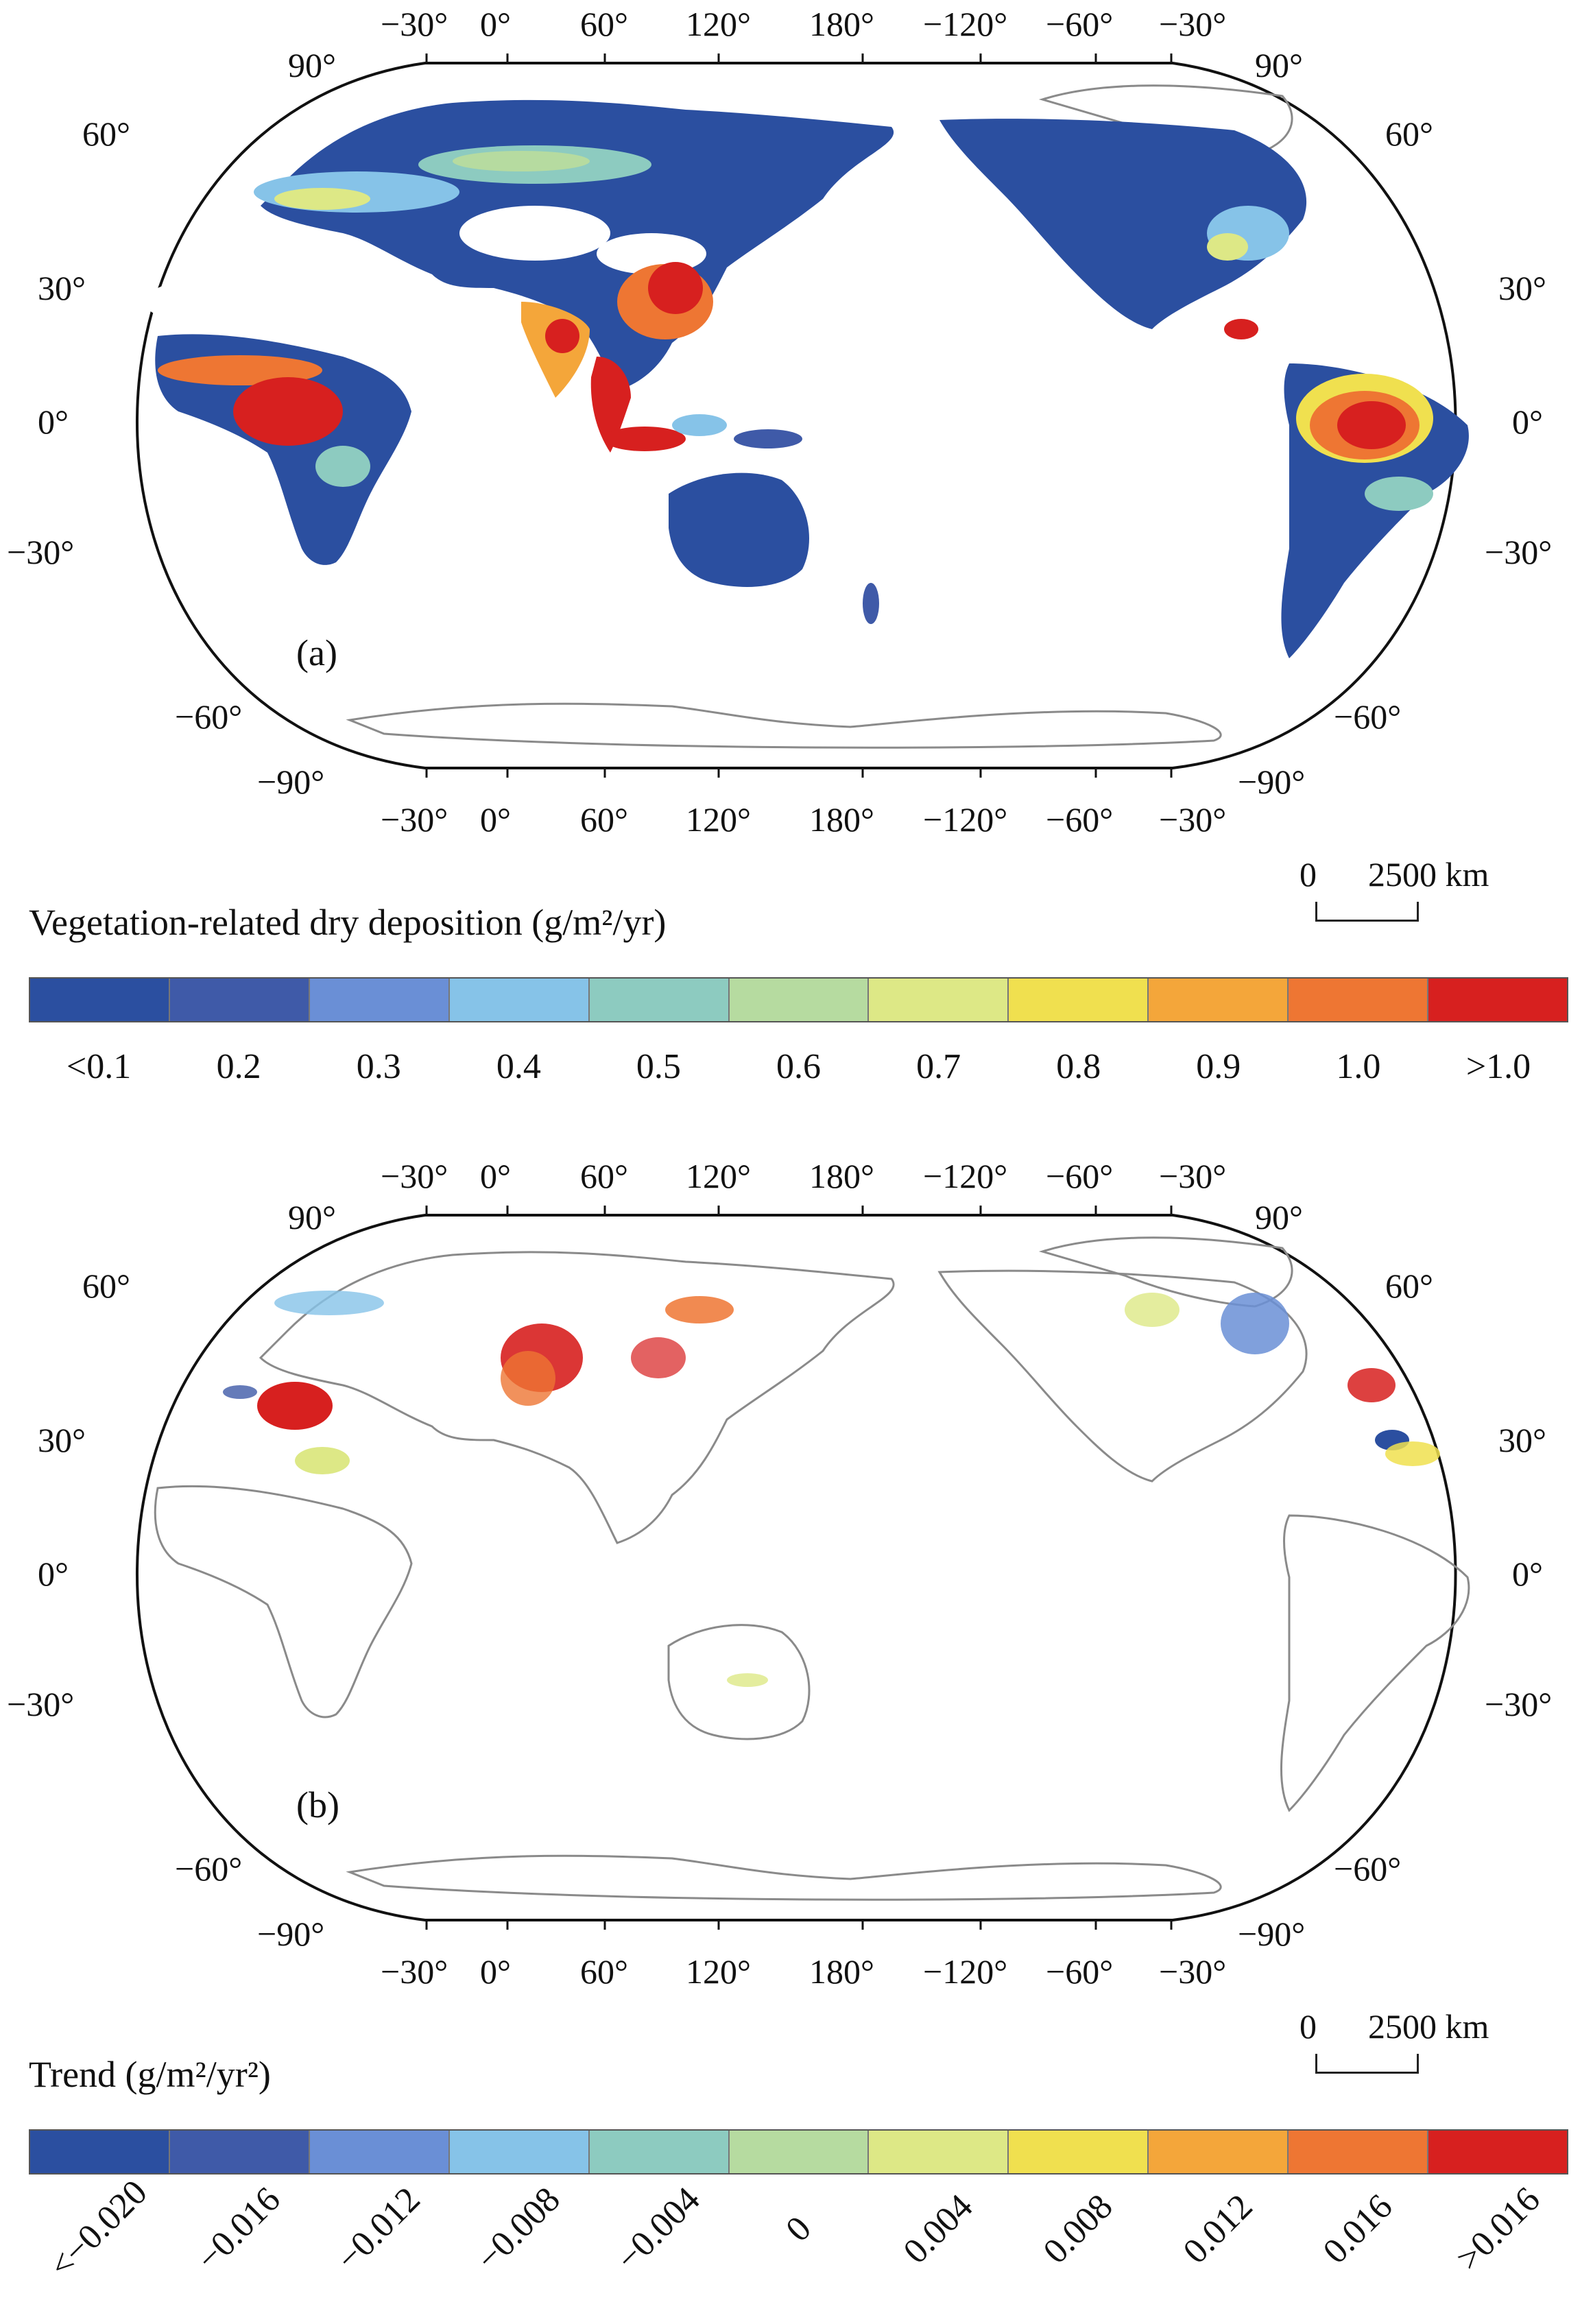 This screenshot has height=2324, width=1593. I want to click on central-asia-blank, so click(534, 234).